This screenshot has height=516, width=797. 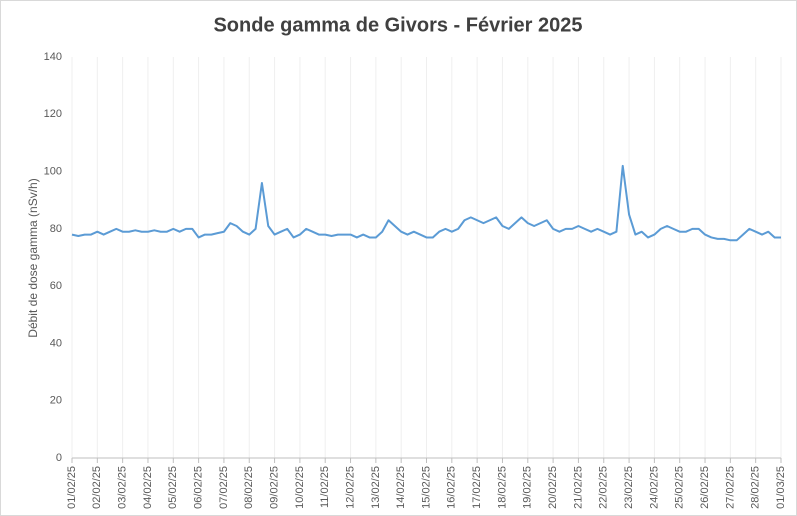 What do you see at coordinates (224, 487) in the screenshot?
I see `x-tick-label: 07/02/25` at bounding box center [224, 487].